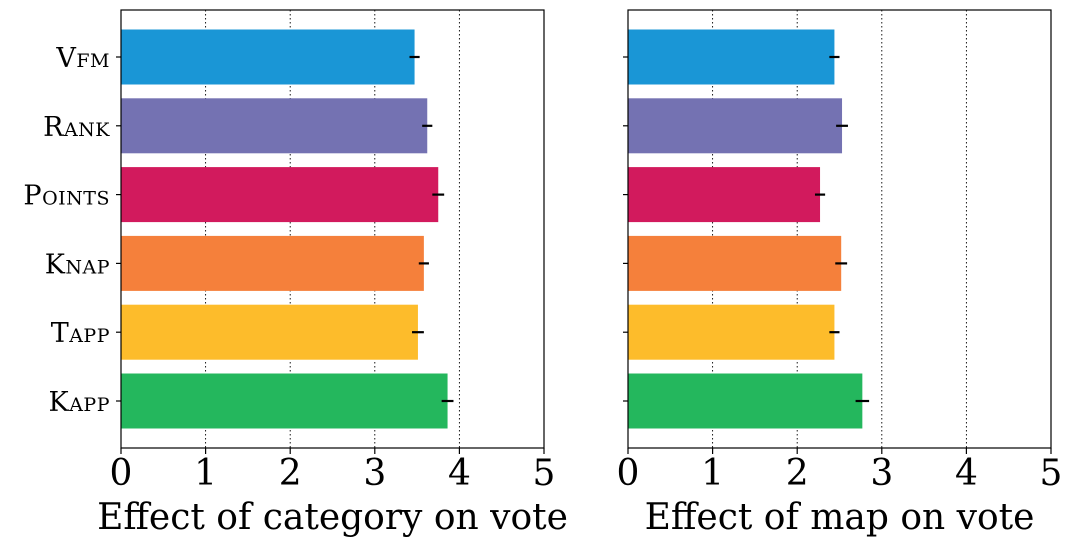 The image size is (1070, 547). What do you see at coordinates (66, 196) in the screenshot?
I see `category-label: Points` at bounding box center [66, 196].